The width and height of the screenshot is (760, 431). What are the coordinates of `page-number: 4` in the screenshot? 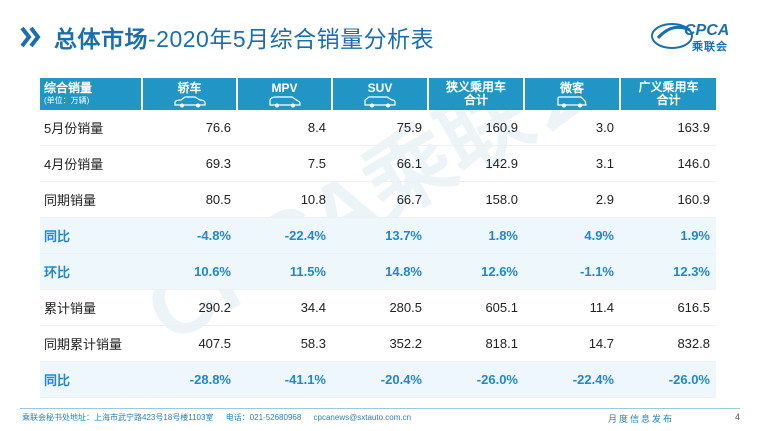 It's located at (737, 417).